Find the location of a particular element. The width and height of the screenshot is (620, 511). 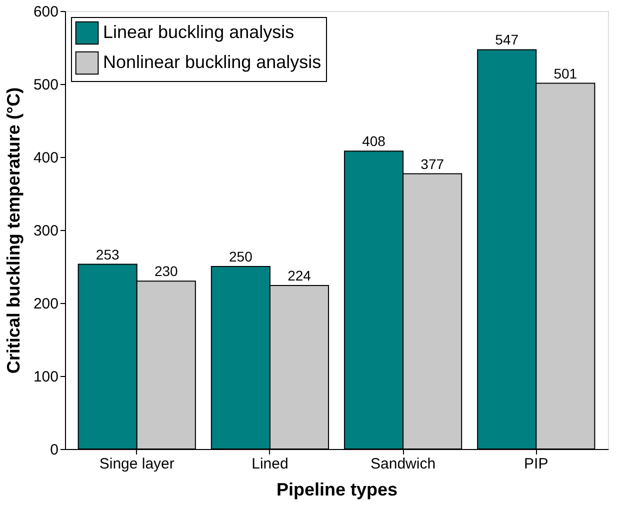

x-axis-title: Pipeline types is located at coordinates (337, 490).